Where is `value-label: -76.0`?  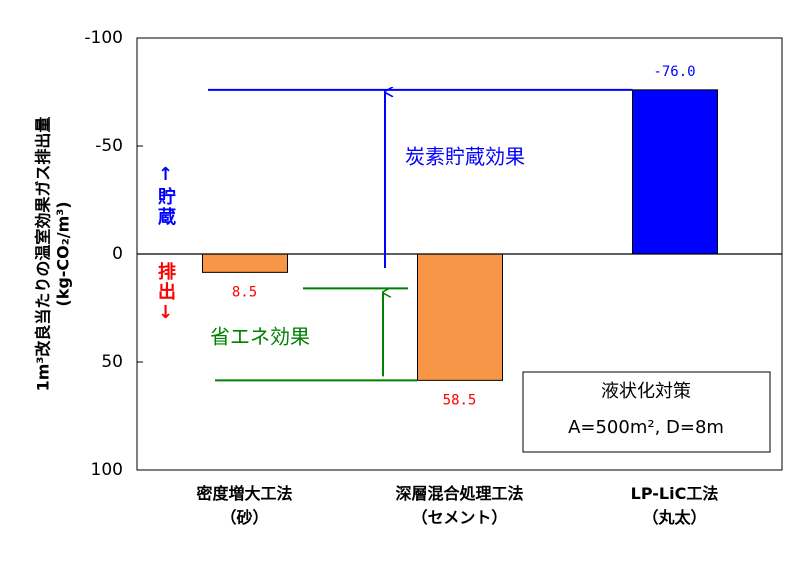 value-label: -76.0 is located at coordinates (674, 72).